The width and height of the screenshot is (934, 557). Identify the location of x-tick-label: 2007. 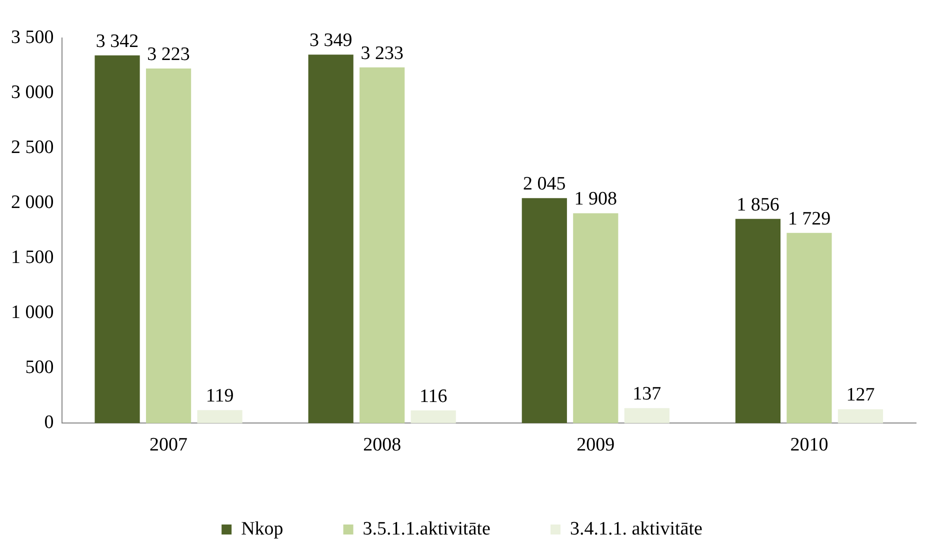
(169, 445).